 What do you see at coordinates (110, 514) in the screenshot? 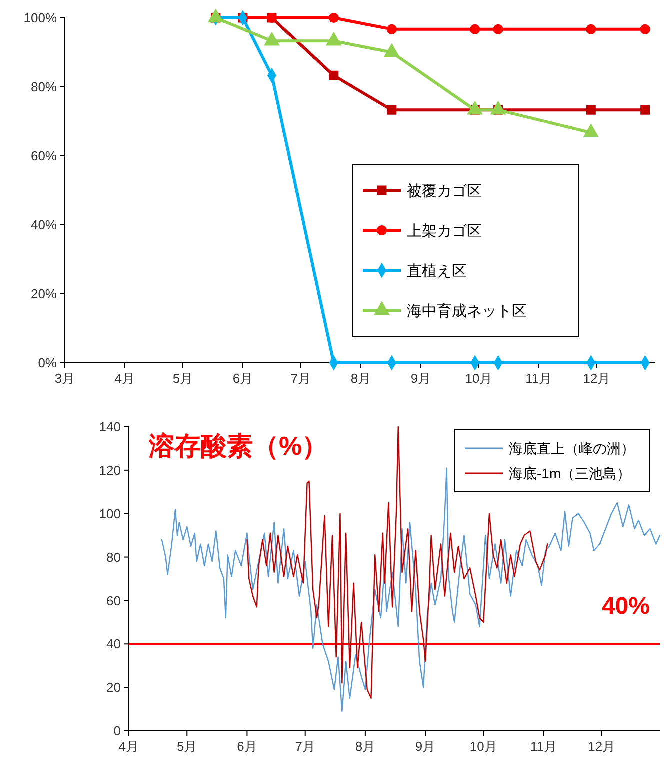
I see `y-tick-label: 100` at bounding box center [110, 514].